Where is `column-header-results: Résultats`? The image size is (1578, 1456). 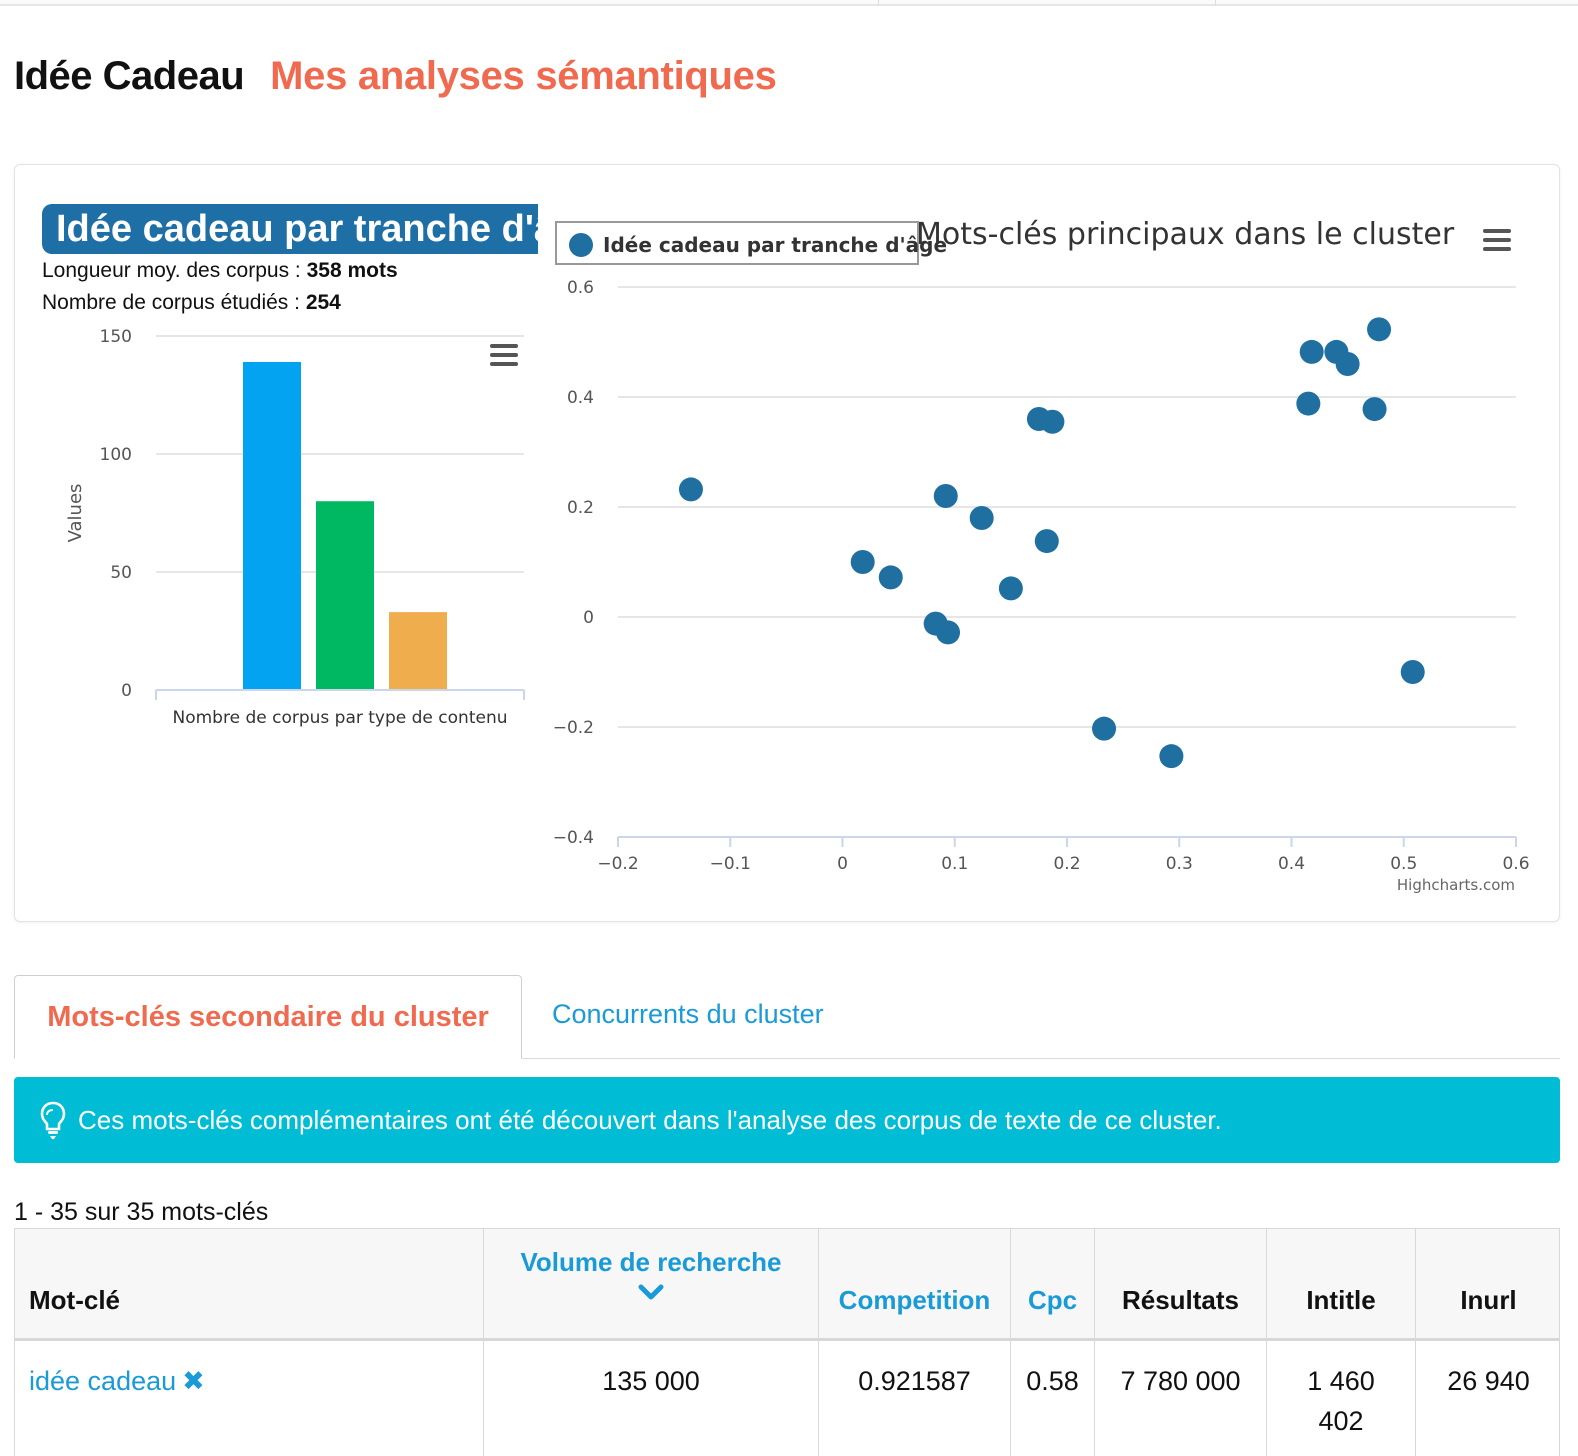 column-header-results: Résultats is located at coordinates (1181, 1283).